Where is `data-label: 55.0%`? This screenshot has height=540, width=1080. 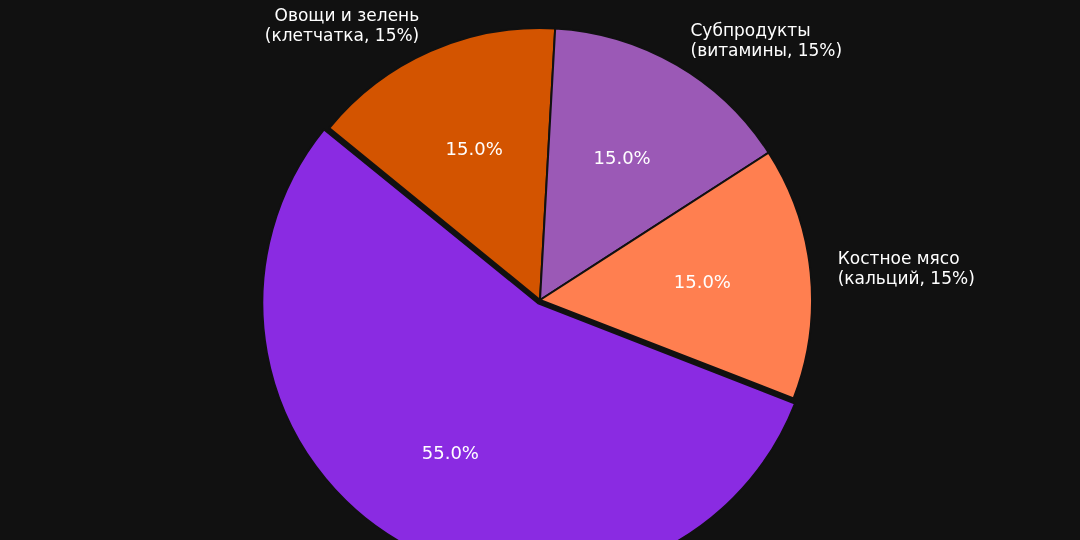 data-label: 55.0% is located at coordinates (450, 452).